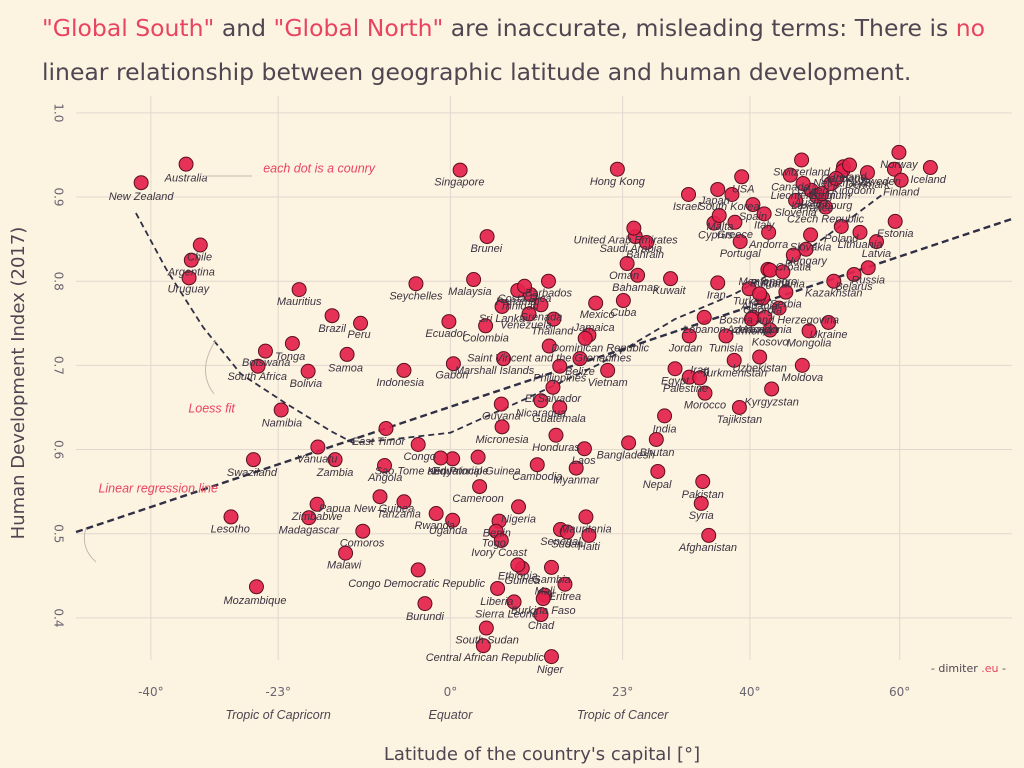 This screenshot has height=768, width=1024. What do you see at coordinates (290, 357) in the screenshot?
I see `point-label: Tonga` at bounding box center [290, 357].